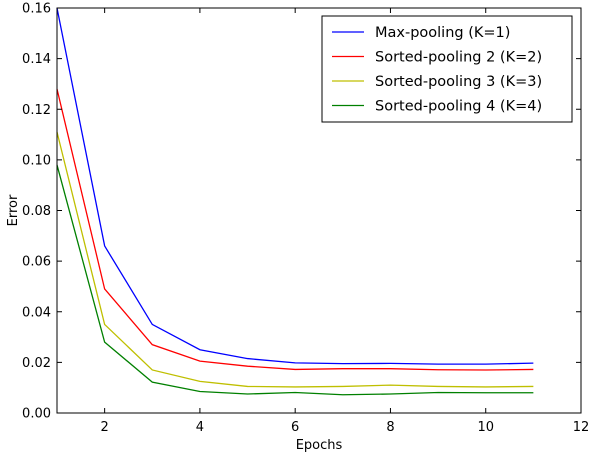  Describe the element at coordinates (36, 363) in the screenshot. I see `y-tick-label: 0.02` at that location.